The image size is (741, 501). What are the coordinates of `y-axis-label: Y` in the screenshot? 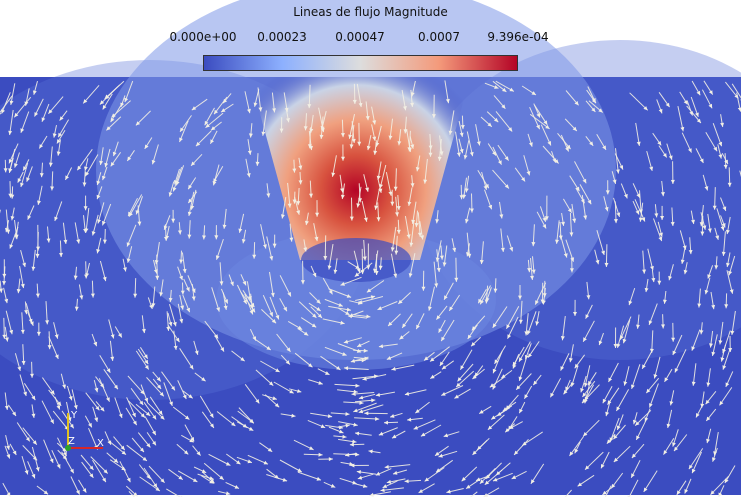 It's located at (74, 415).